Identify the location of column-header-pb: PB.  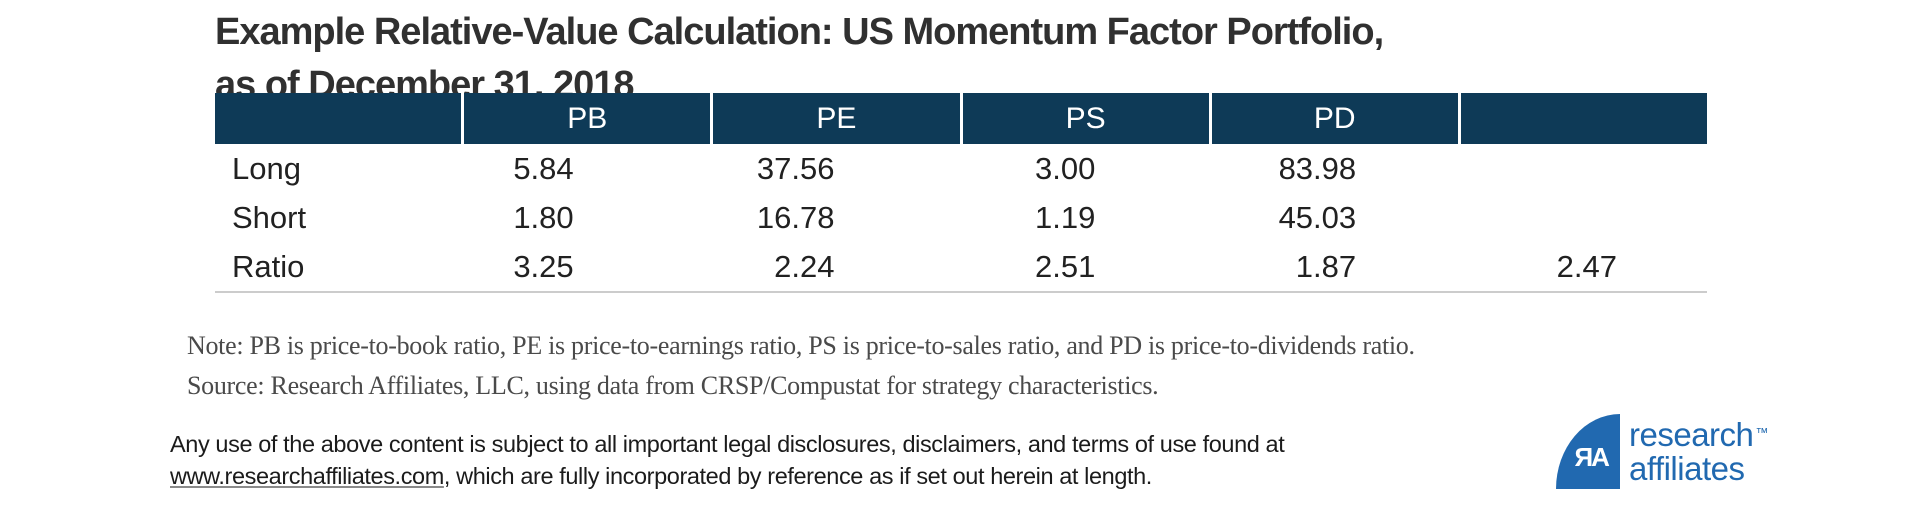
(586, 118).